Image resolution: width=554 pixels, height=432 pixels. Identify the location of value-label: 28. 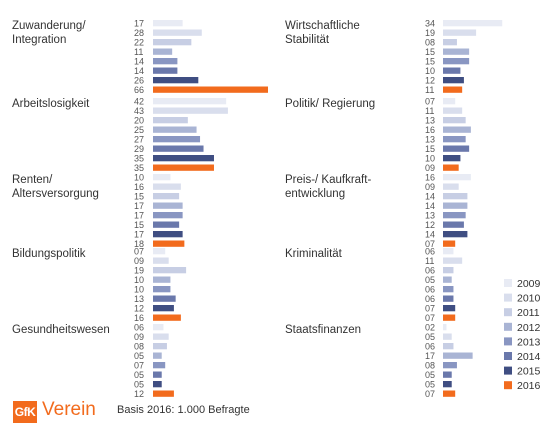
(139, 33).